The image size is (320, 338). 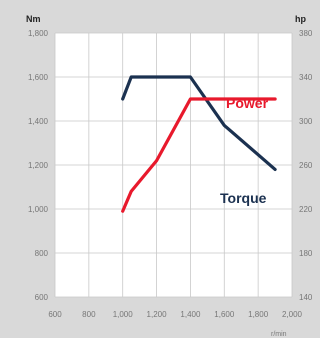 I want to click on y-tick-label: 600, so click(x=42, y=297).